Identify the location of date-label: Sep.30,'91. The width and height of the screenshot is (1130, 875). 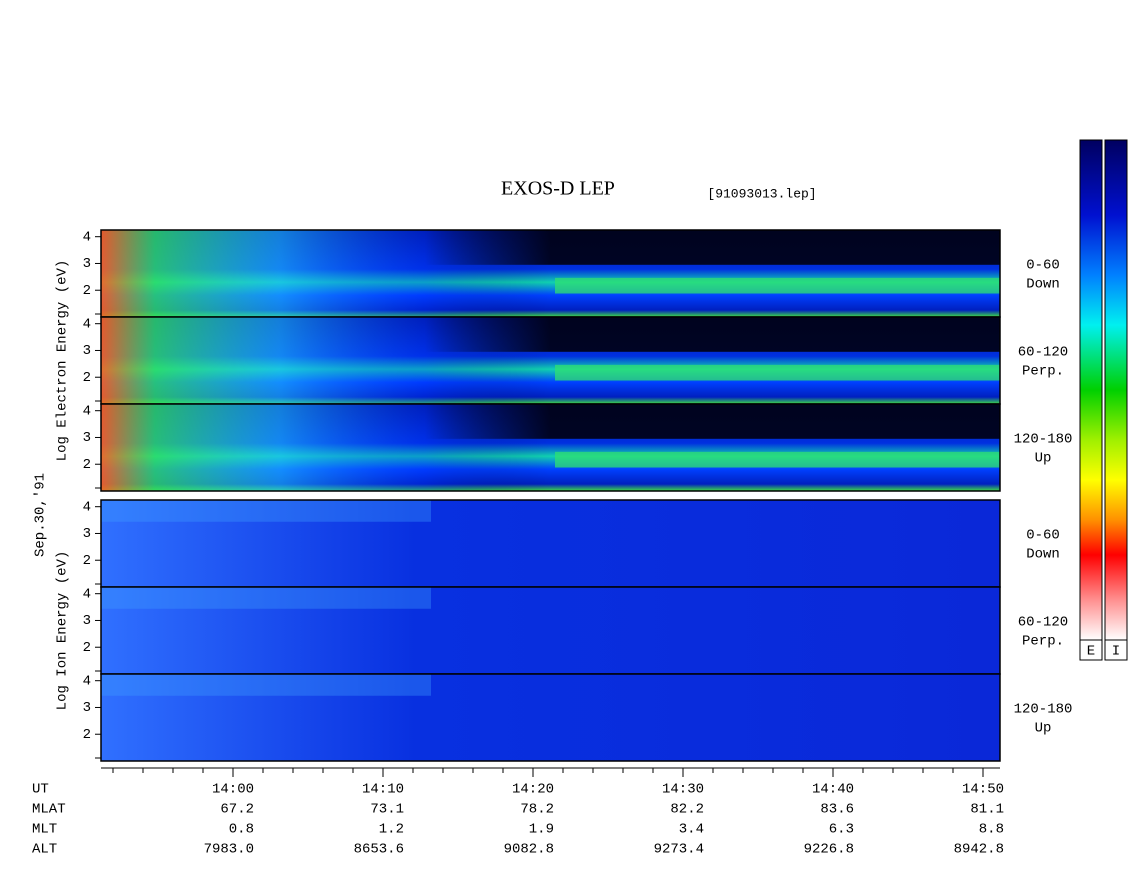
(41, 515).